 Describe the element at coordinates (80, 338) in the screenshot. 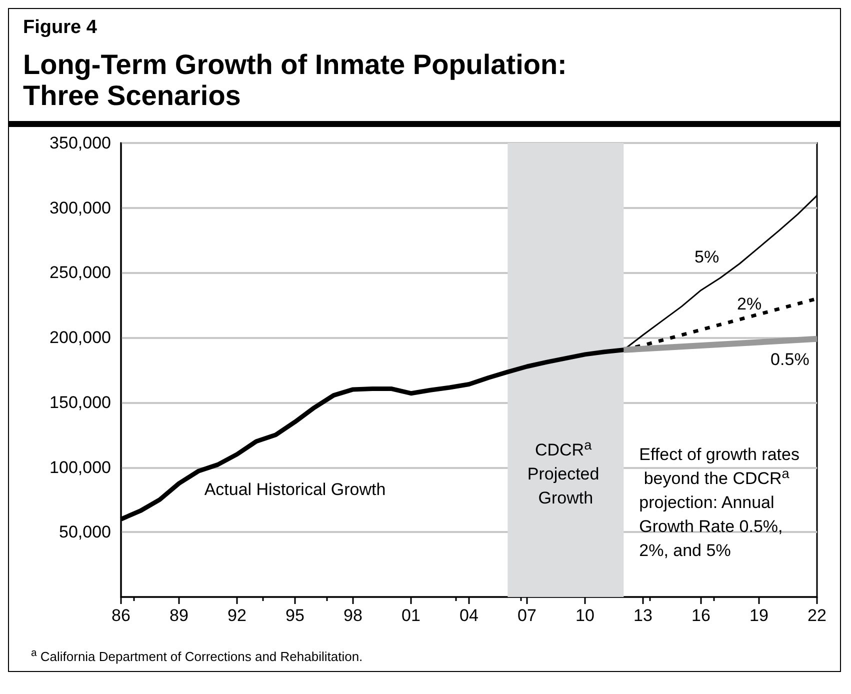

I see `y-tick-label: 200,000` at that location.